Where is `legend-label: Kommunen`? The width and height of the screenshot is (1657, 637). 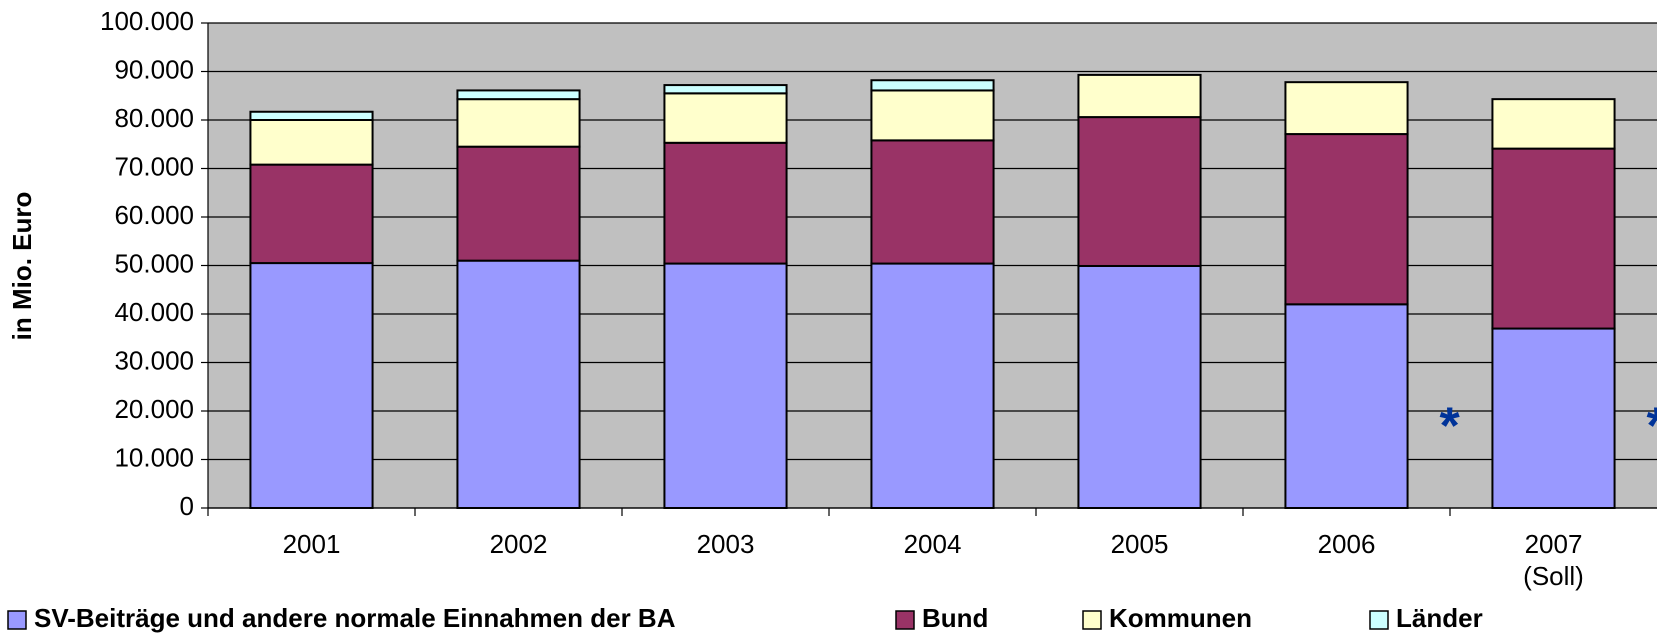 legend-label: Kommunen is located at coordinates (1180, 618).